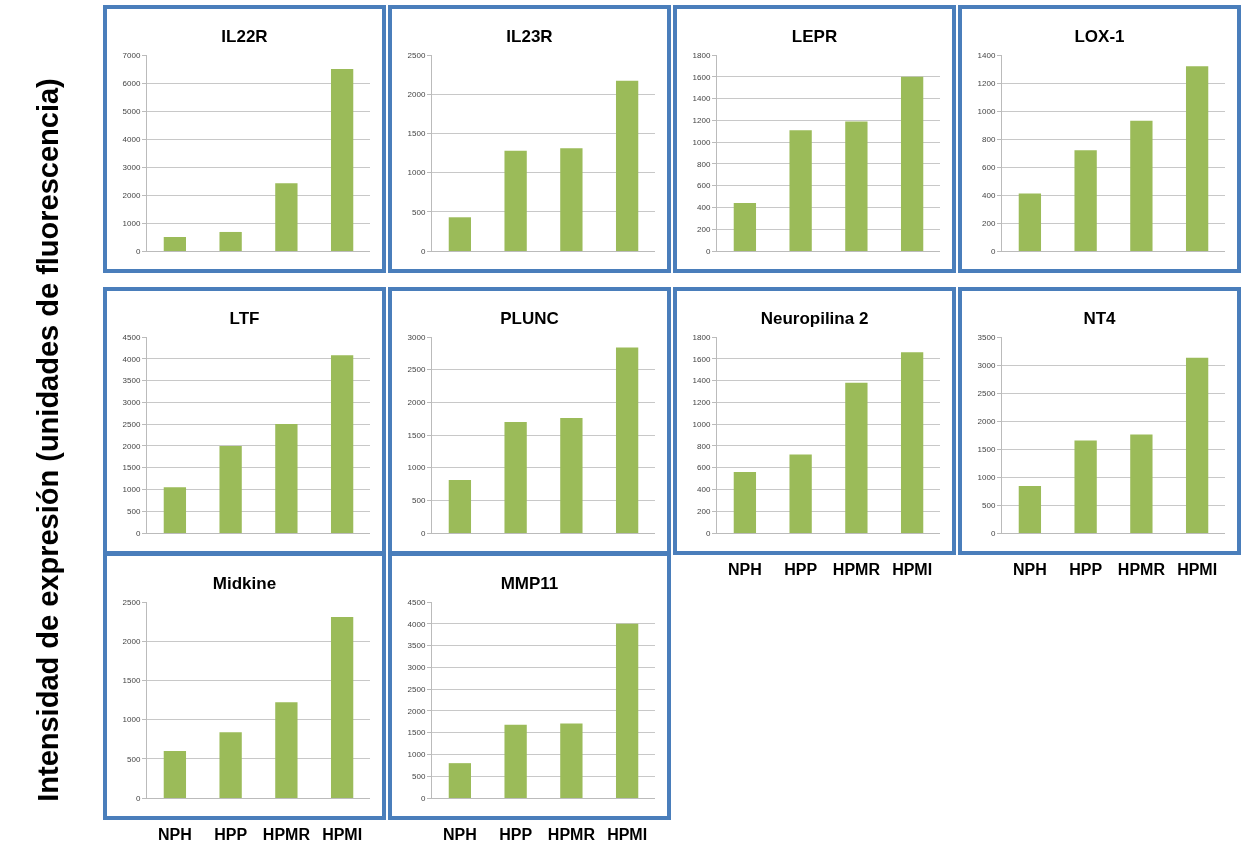 The height and width of the screenshot is (863, 1248). What do you see at coordinates (701, 337) in the screenshot?
I see `y-tick-label: 1800` at bounding box center [701, 337].